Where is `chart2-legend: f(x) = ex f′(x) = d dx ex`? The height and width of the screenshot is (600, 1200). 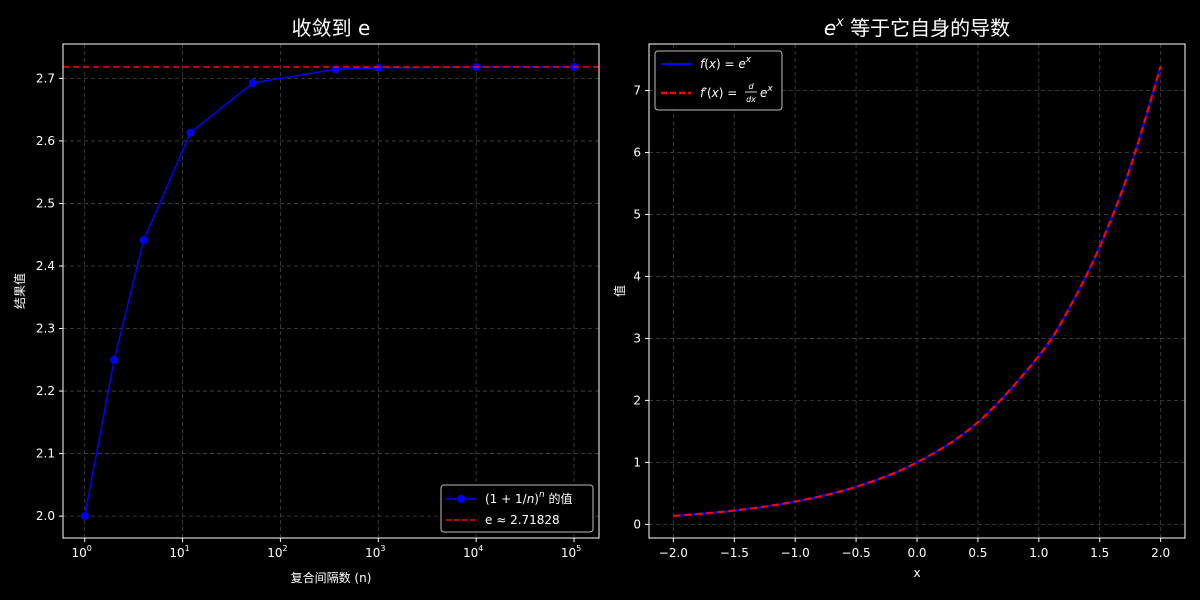
chart2-legend: f(x) = ex f′(x) = d dx ex is located at coordinates (718, 80).